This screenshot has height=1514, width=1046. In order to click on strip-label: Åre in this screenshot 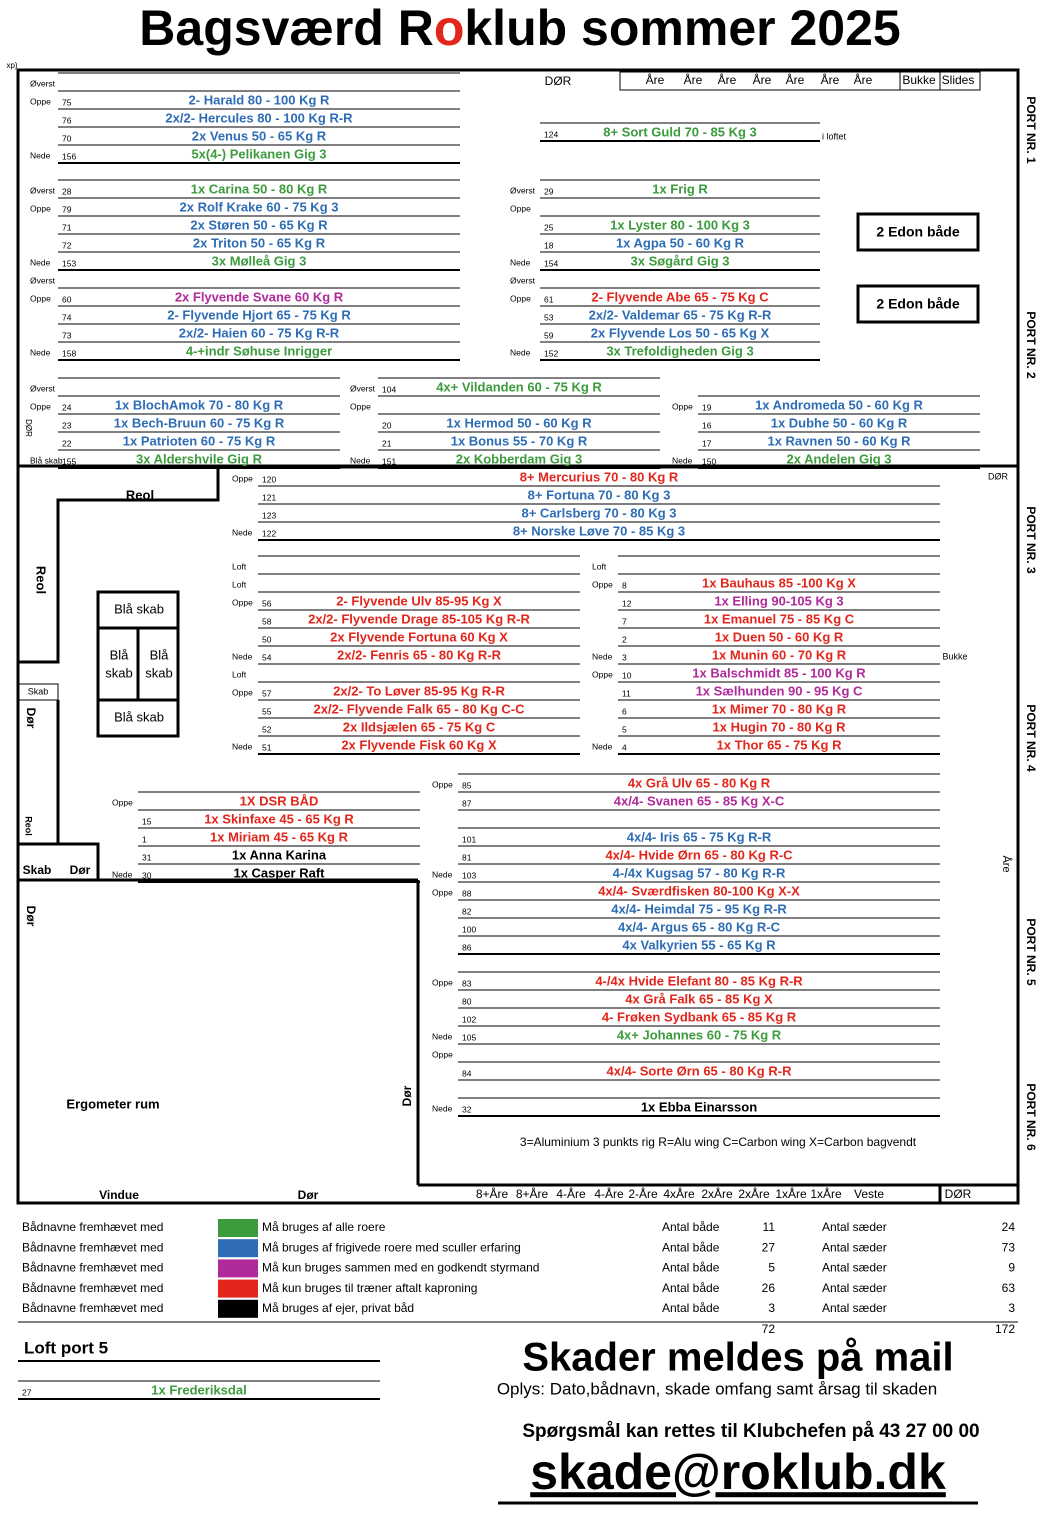, I will do `click(727, 79)`.